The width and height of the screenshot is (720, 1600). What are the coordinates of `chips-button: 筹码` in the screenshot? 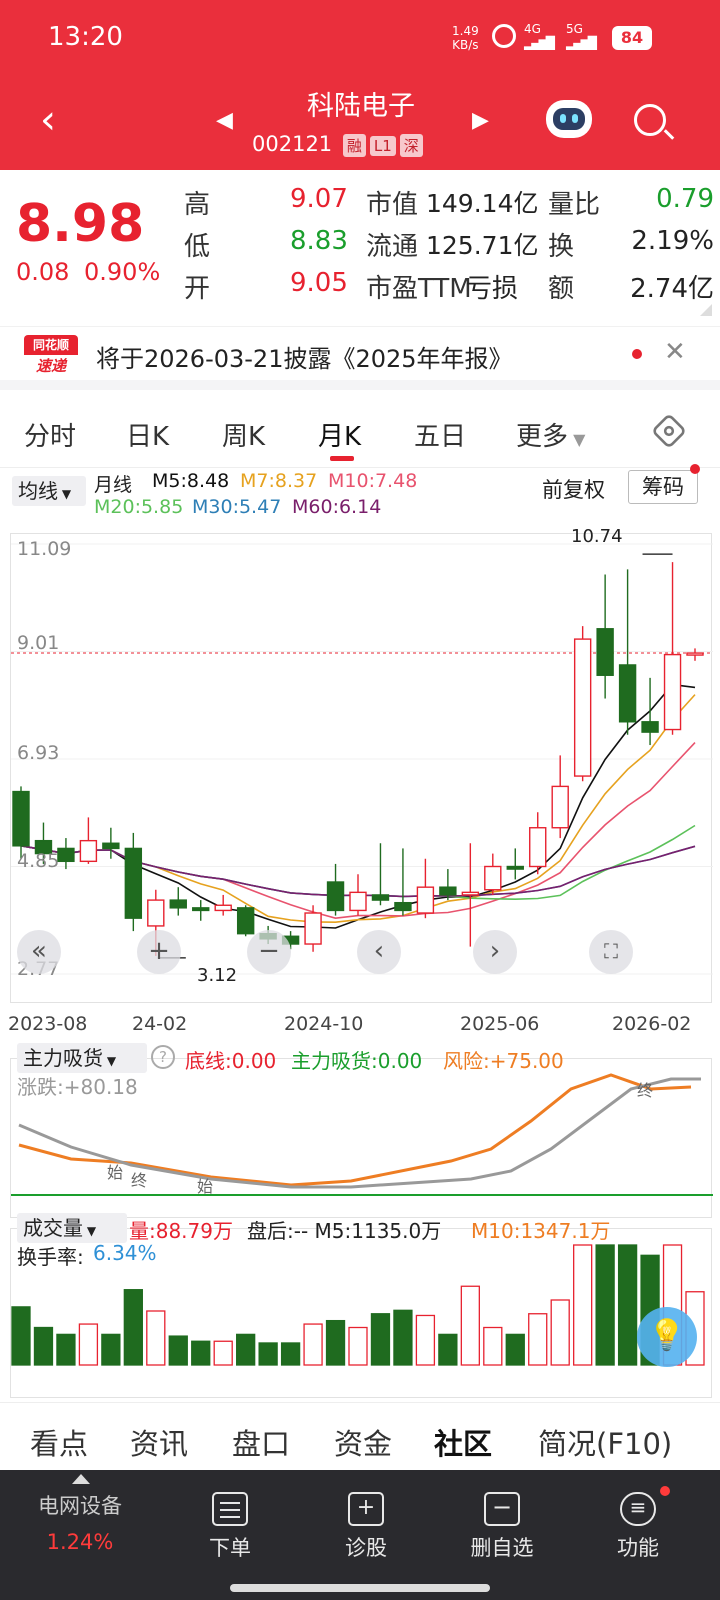 It's located at (663, 487).